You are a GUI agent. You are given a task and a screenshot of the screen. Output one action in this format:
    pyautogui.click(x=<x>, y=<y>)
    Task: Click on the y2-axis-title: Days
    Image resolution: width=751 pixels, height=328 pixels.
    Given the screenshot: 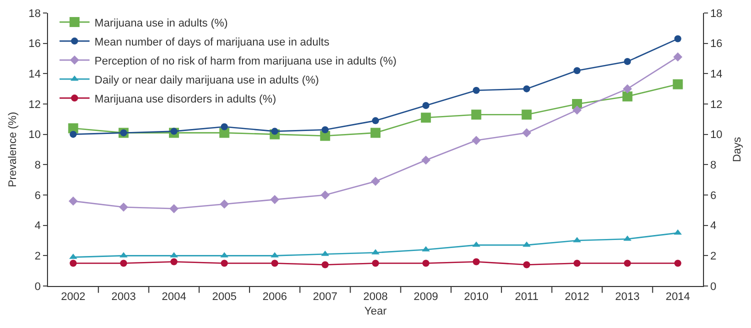 What is the action you would take?
    pyautogui.click(x=738, y=149)
    